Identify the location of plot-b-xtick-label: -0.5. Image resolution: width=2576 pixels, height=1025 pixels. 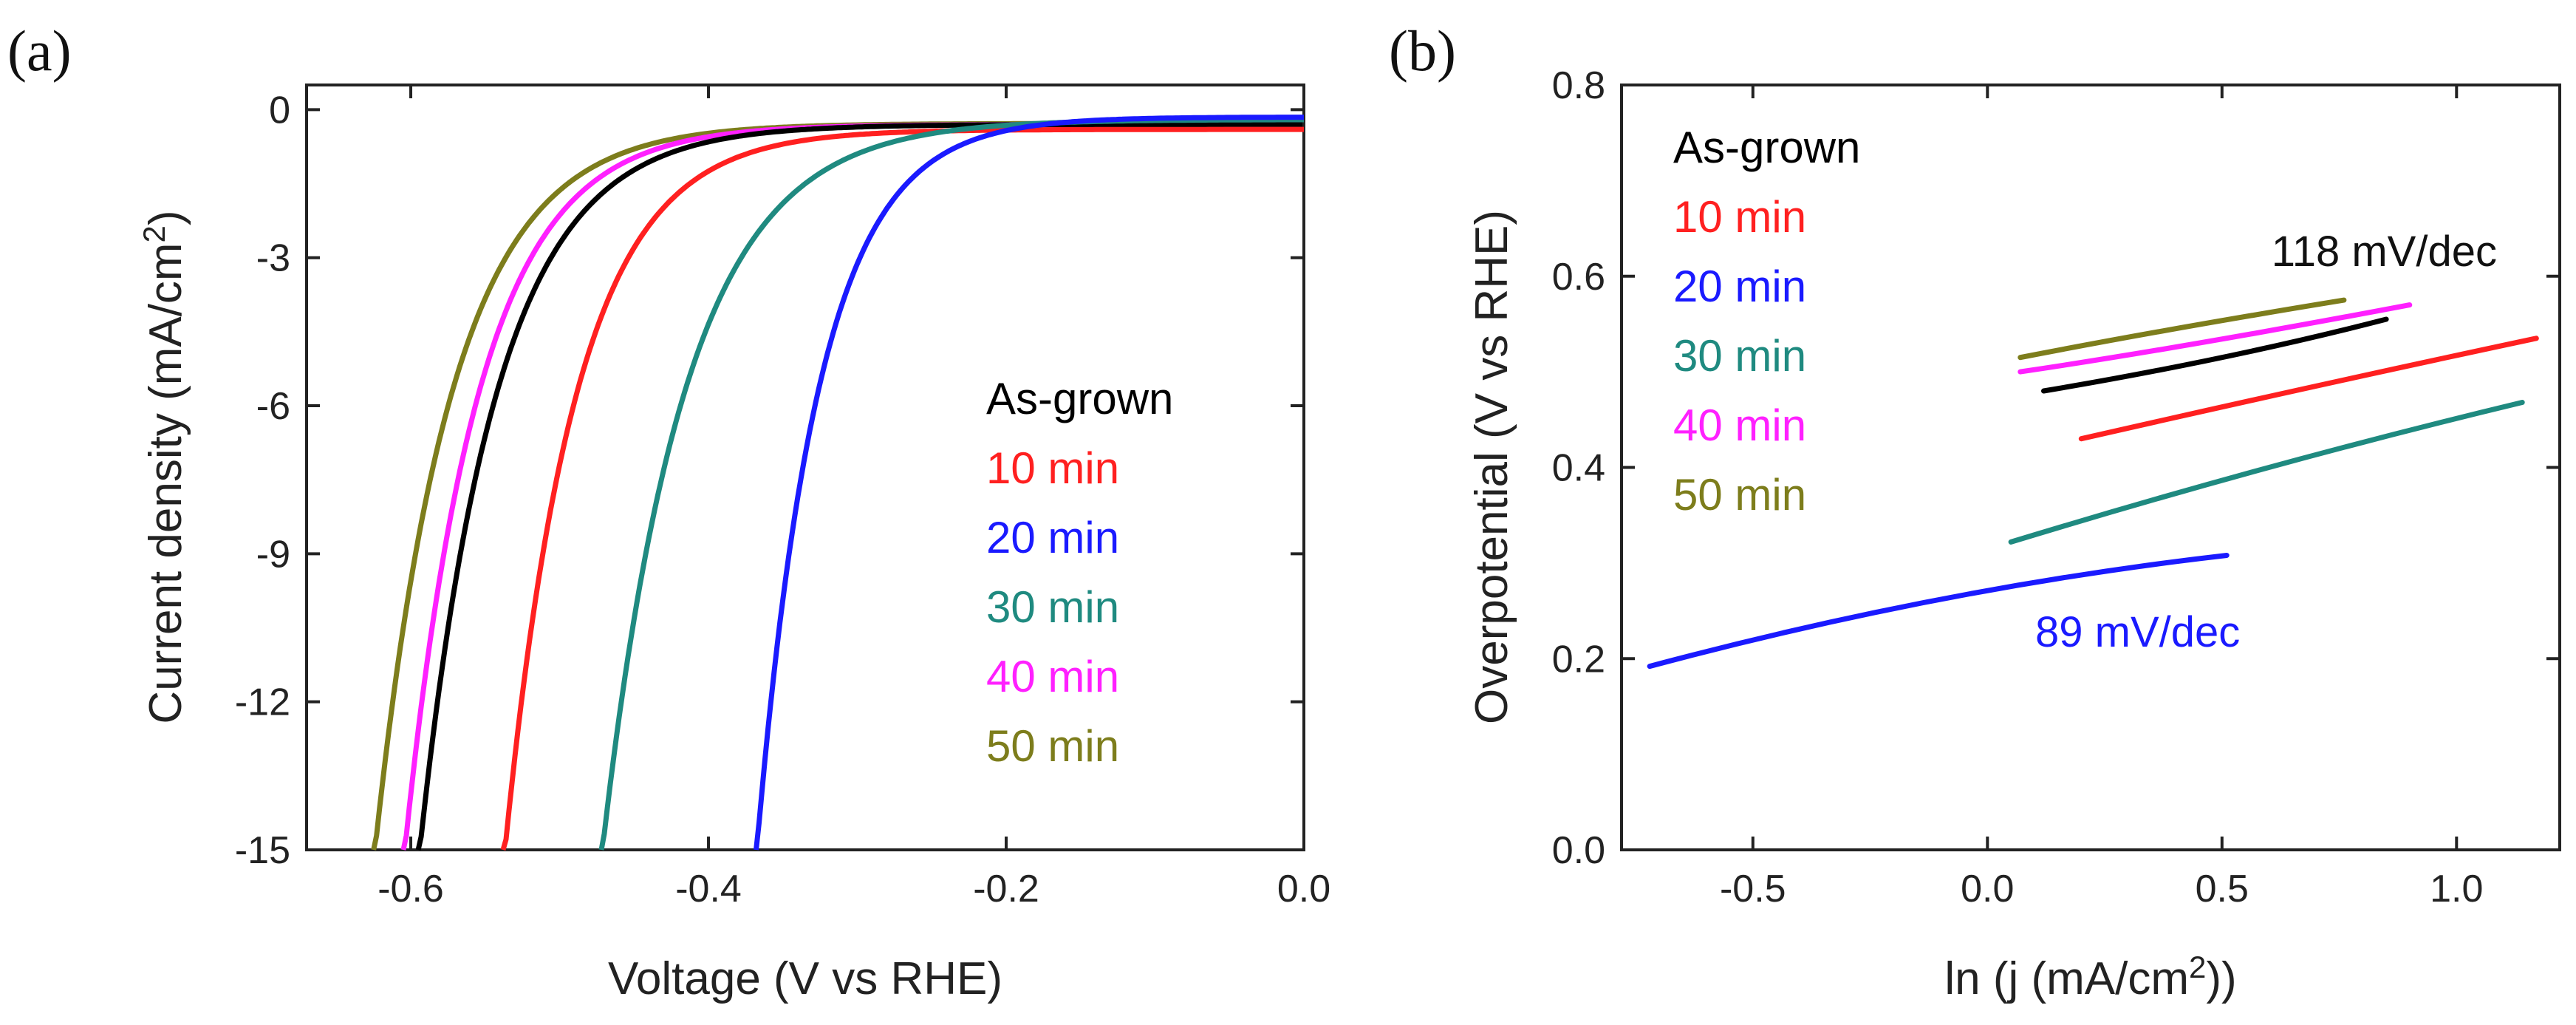
(1753, 889).